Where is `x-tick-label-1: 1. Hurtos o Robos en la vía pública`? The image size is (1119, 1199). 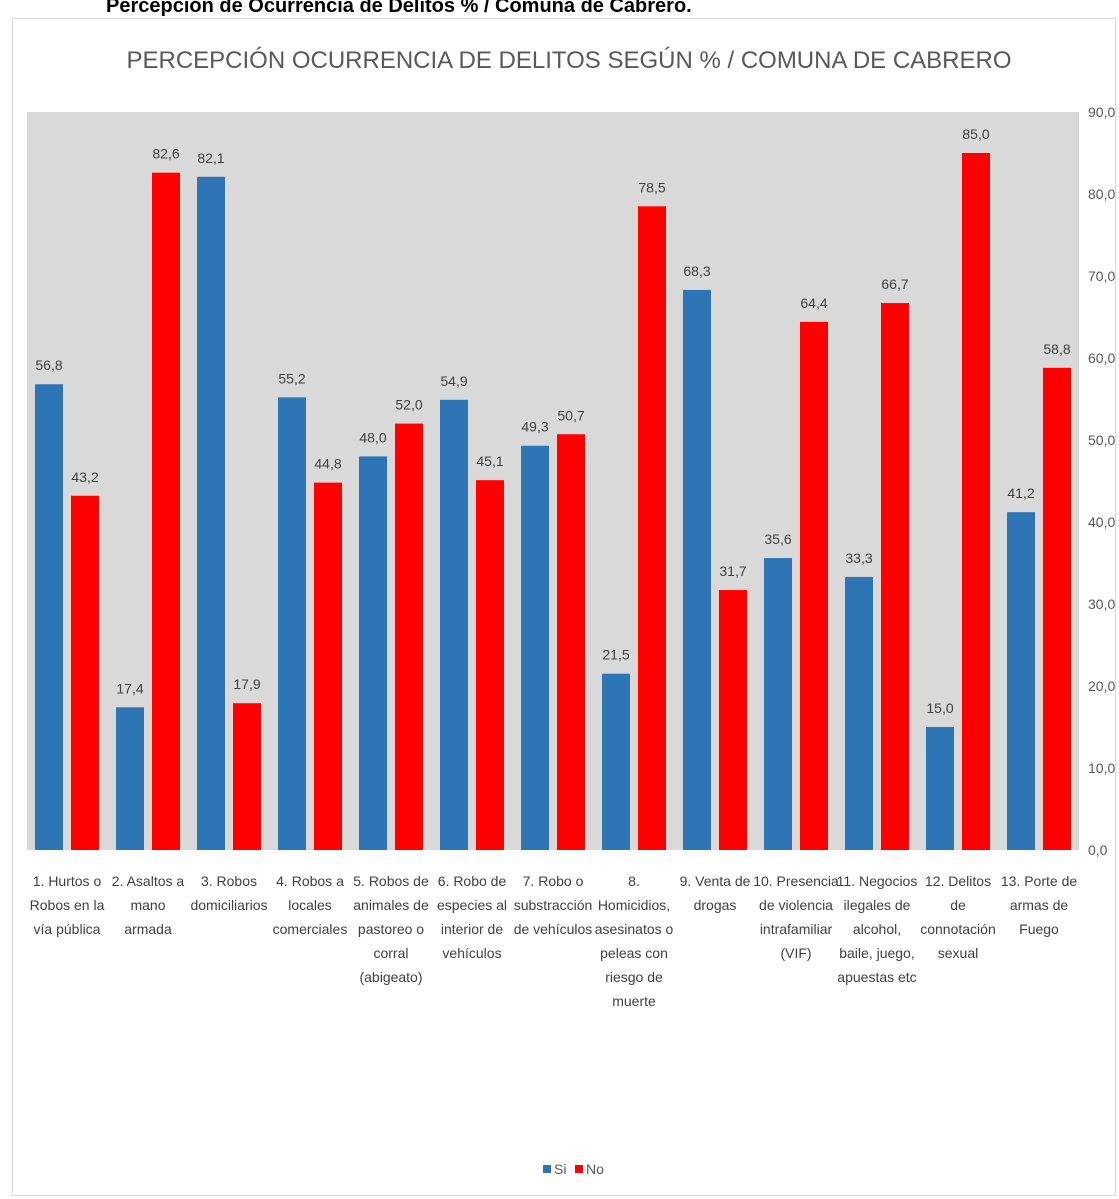 x-tick-label-1: 1. Hurtos o Robos en la vía pública is located at coordinates (67, 905).